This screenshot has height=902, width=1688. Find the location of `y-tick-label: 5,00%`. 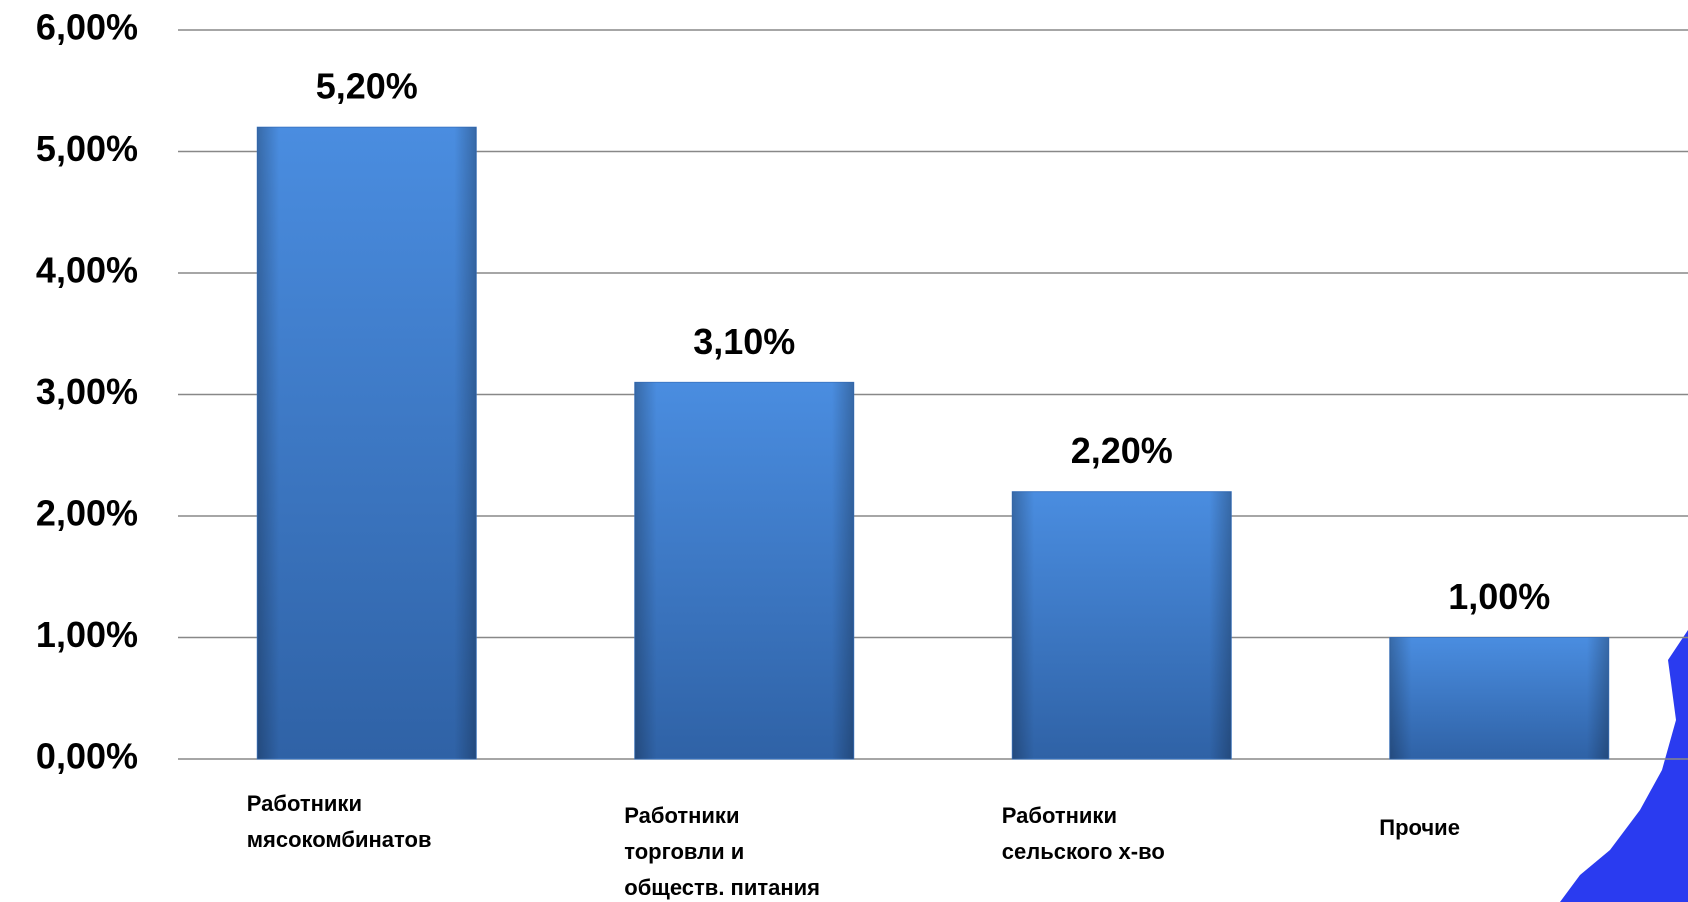

y-tick-label: 5,00% is located at coordinates (87, 148).